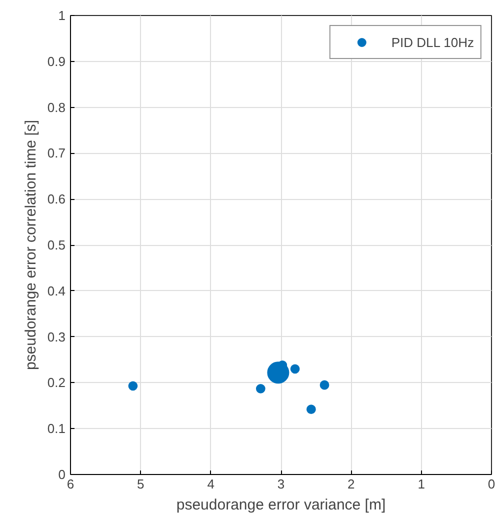 Image resolution: width=499 pixels, height=516 pixels. Describe the element at coordinates (70, 484) in the screenshot. I see `x-tick-label: 6` at that location.